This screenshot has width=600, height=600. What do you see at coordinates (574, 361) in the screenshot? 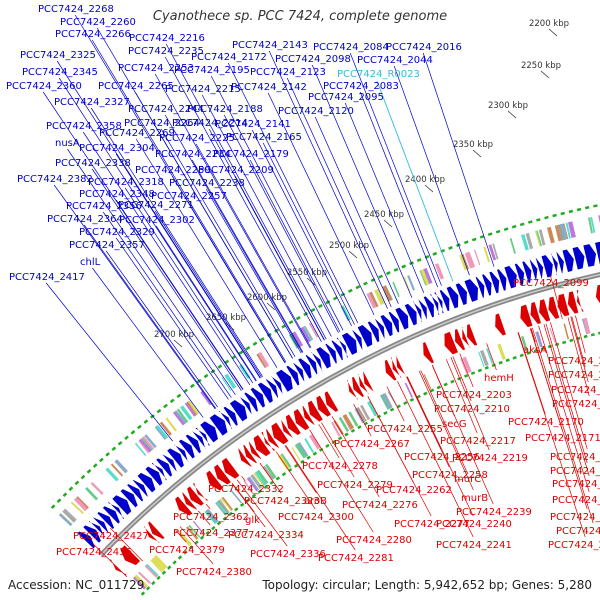
I see `reverse-gene-label: PCC7424_2133` at bounding box center [574, 361].